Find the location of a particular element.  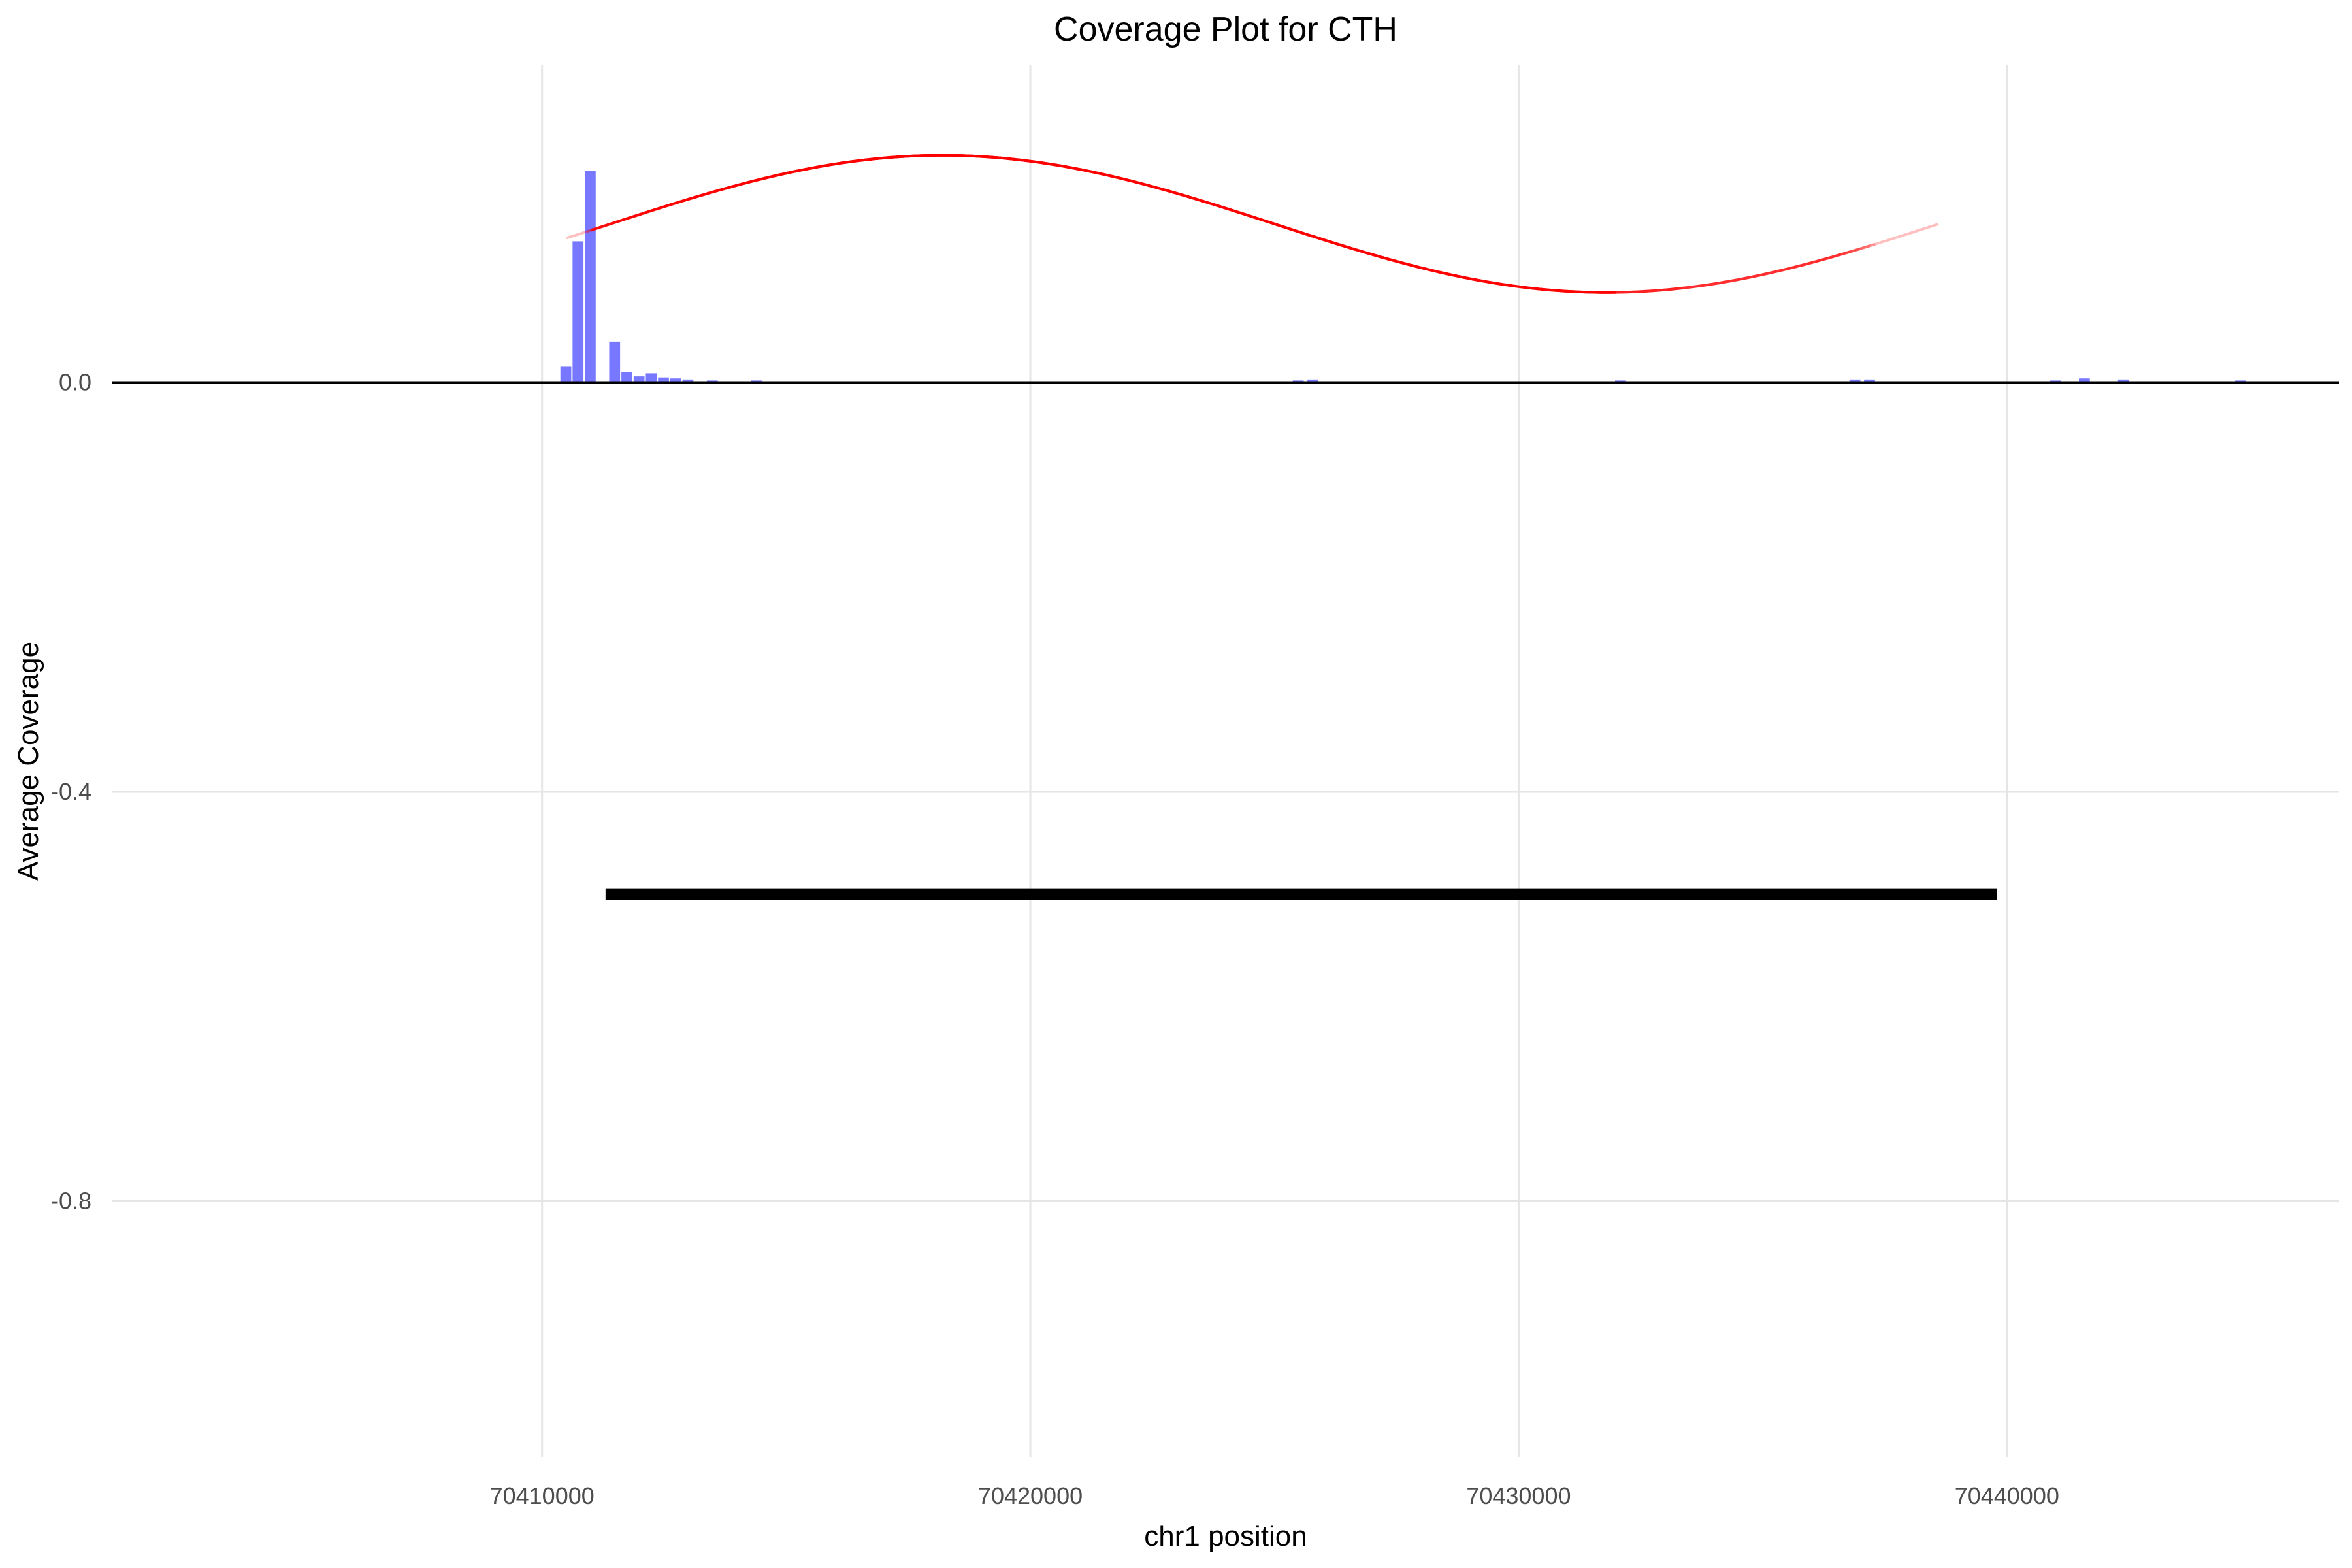

x-tick-label: 70440000 is located at coordinates (2007, 1495).